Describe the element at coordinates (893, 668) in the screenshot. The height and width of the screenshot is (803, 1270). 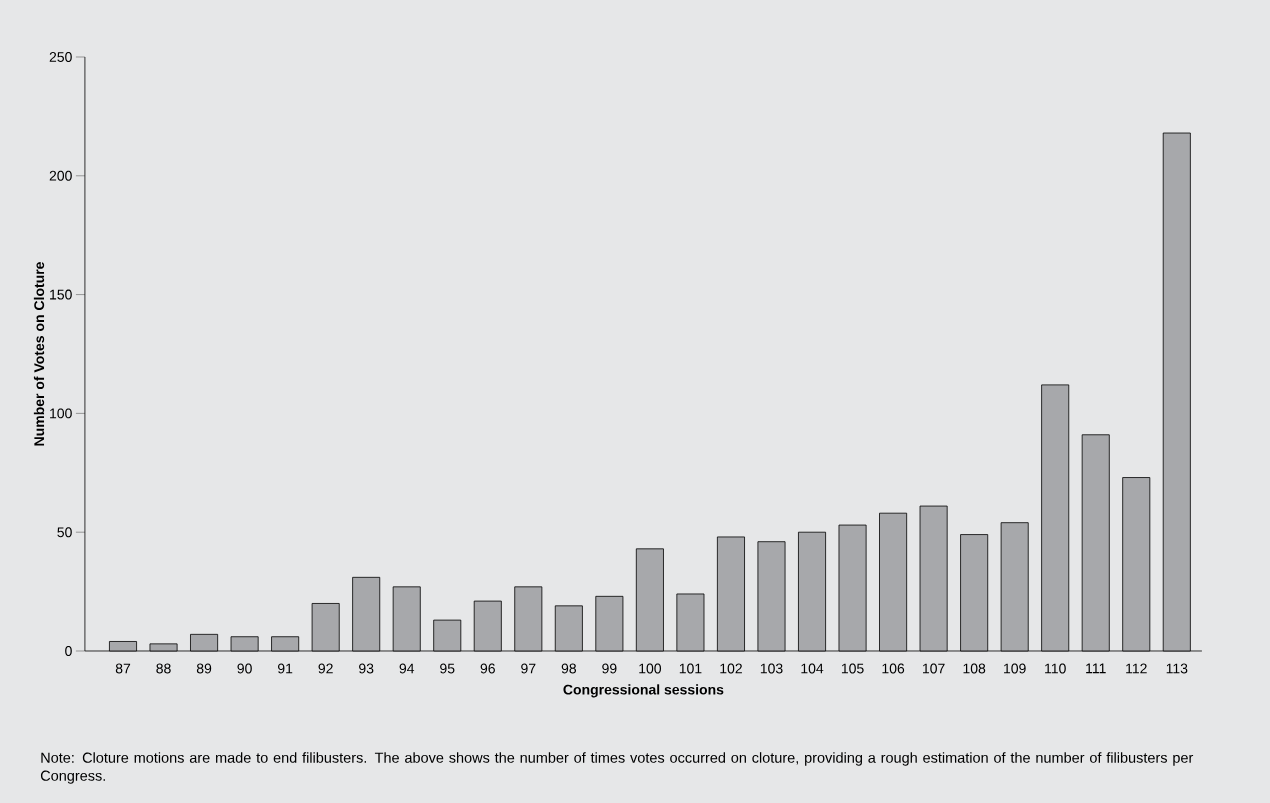
I see `x-tick-label: 106` at that location.